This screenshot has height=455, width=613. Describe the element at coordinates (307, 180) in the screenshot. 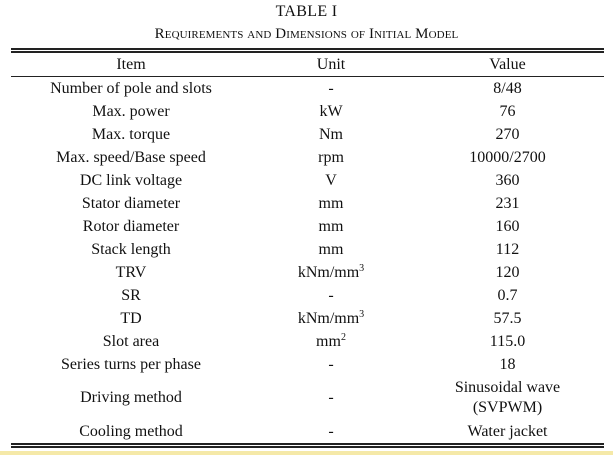

I see `table-row: DC link voltage V 360` at that location.